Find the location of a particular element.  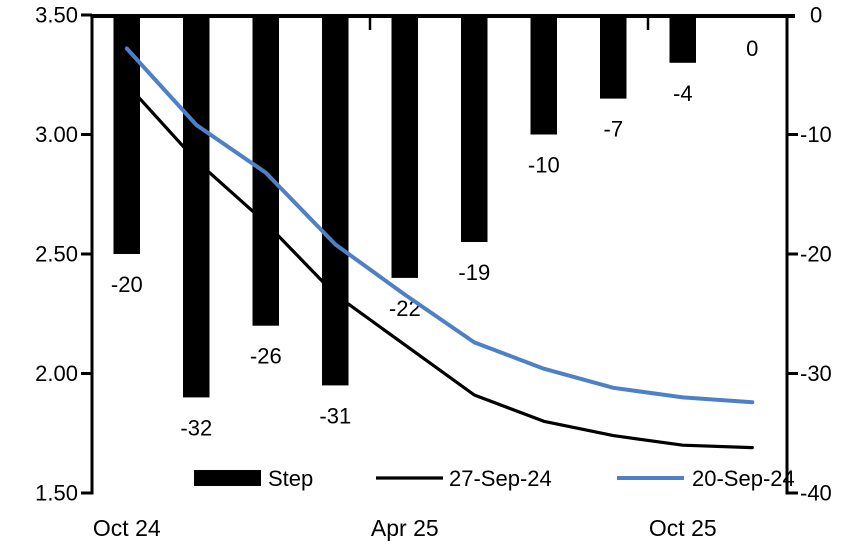

bar-data-label: -20 is located at coordinates (127, 284).